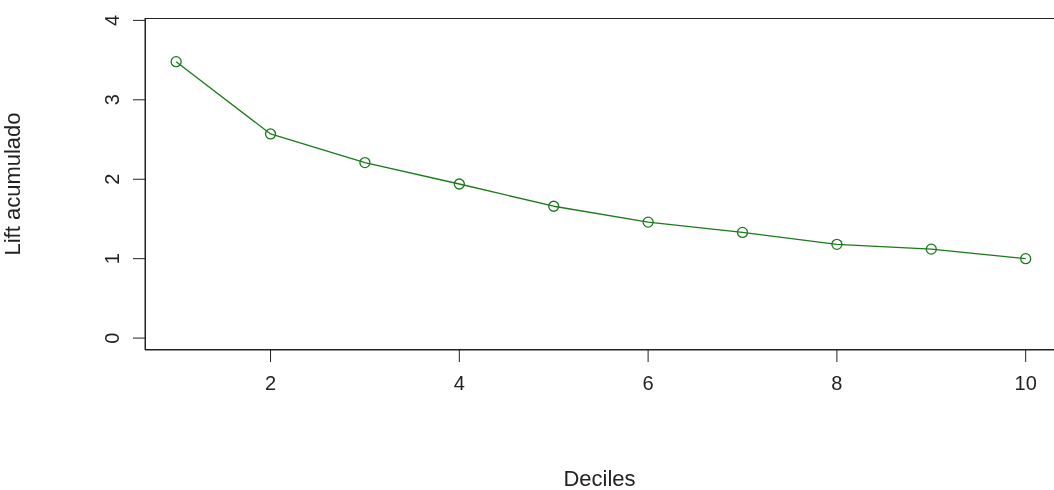  What do you see at coordinates (112, 20) in the screenshot?
I see `y-tick-label: 4` at bounding box center [112, 20].